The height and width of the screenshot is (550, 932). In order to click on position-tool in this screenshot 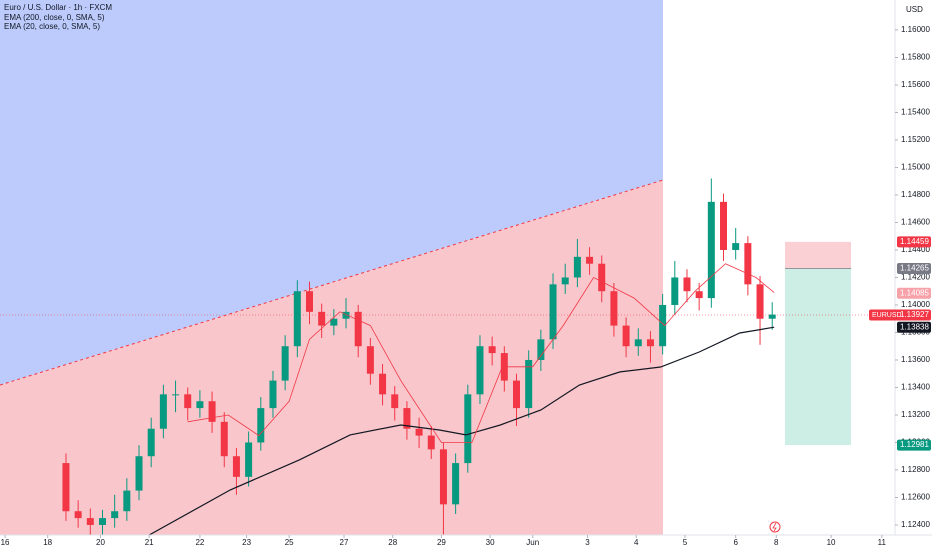, I will do `click(818, 343)`.